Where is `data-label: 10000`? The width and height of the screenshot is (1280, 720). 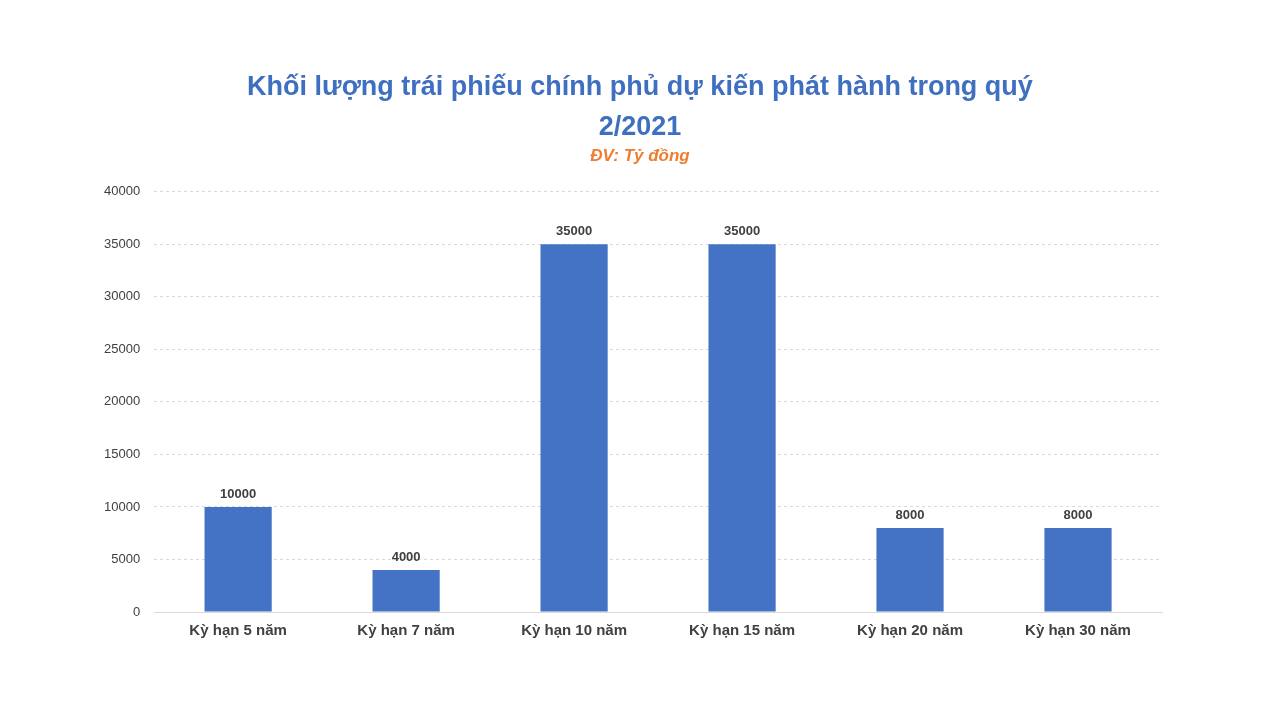
data-label: 10000 is located at coordinates (238, 494).